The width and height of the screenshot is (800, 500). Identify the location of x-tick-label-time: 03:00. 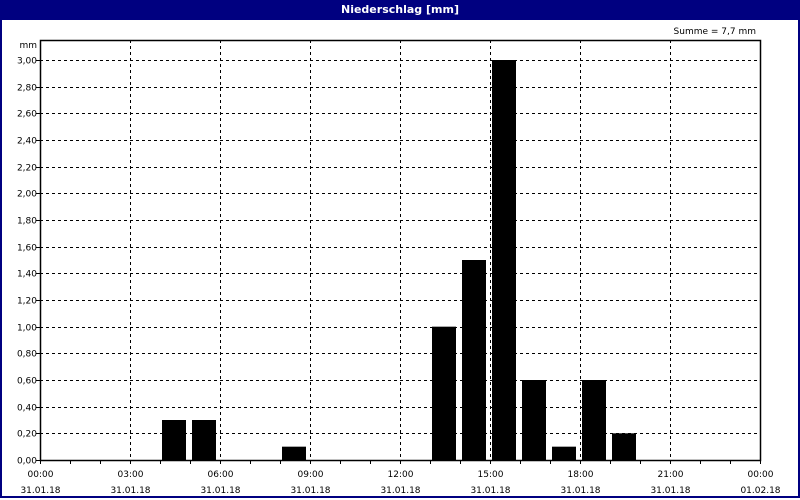
(131, 475).